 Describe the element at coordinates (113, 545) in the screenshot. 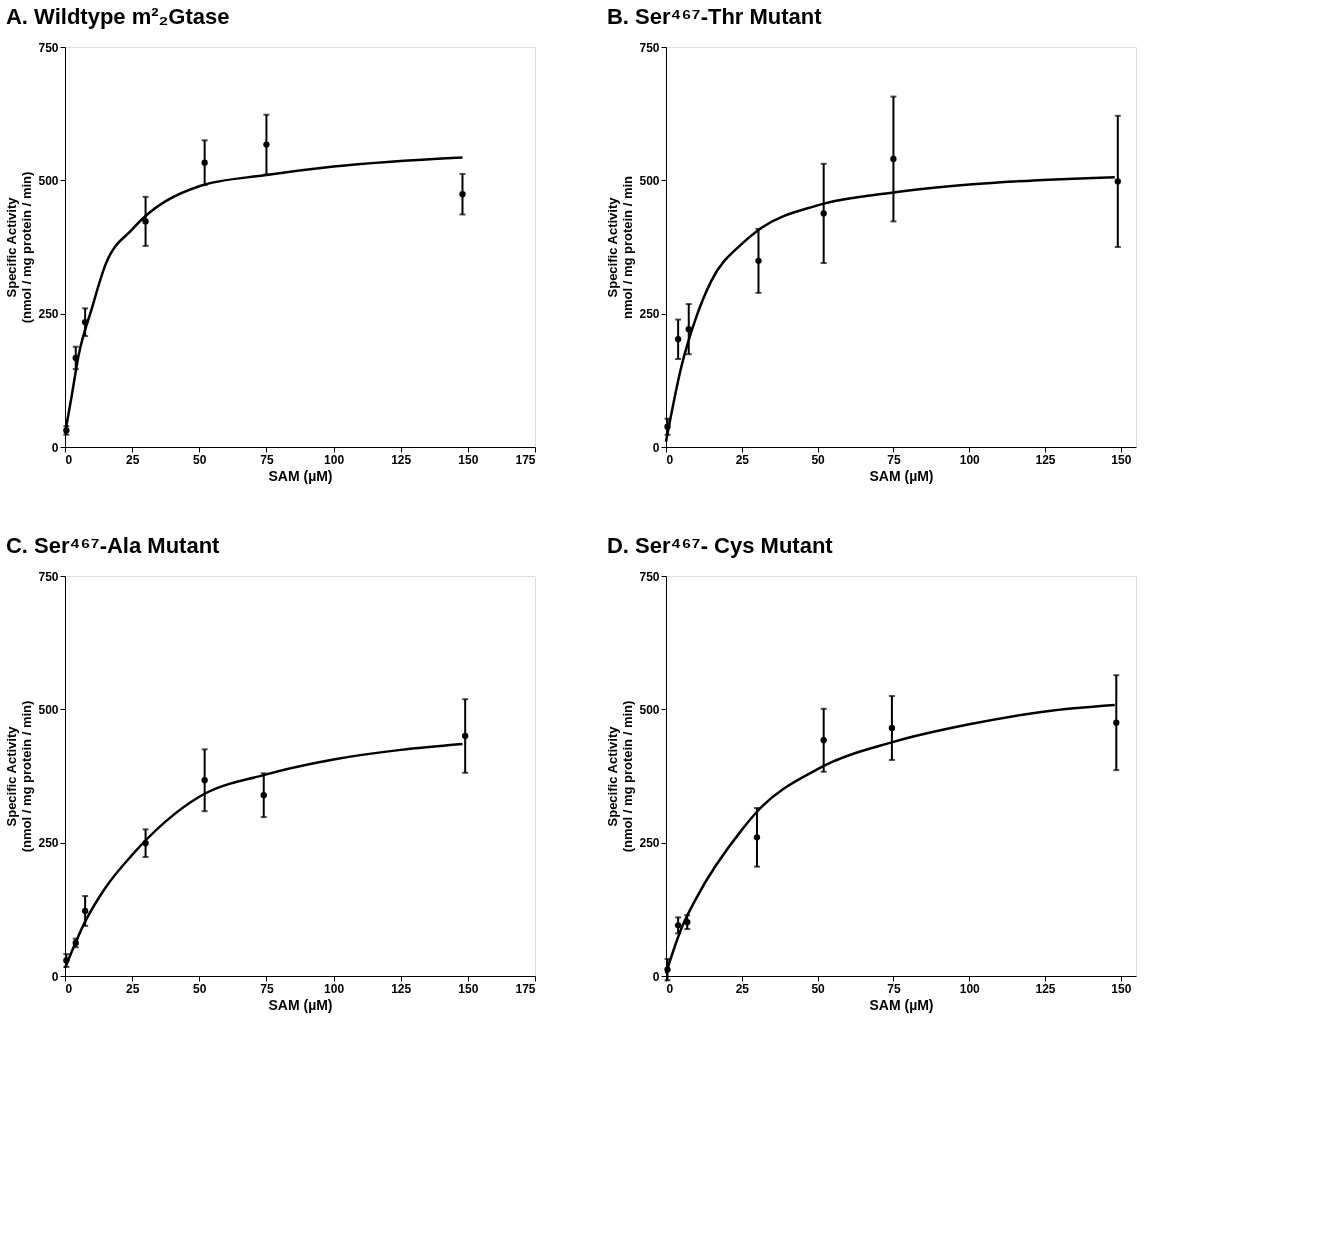

I see `chart-title: C. Ser⁴⁶⁷-Ala Mutant` at that location.